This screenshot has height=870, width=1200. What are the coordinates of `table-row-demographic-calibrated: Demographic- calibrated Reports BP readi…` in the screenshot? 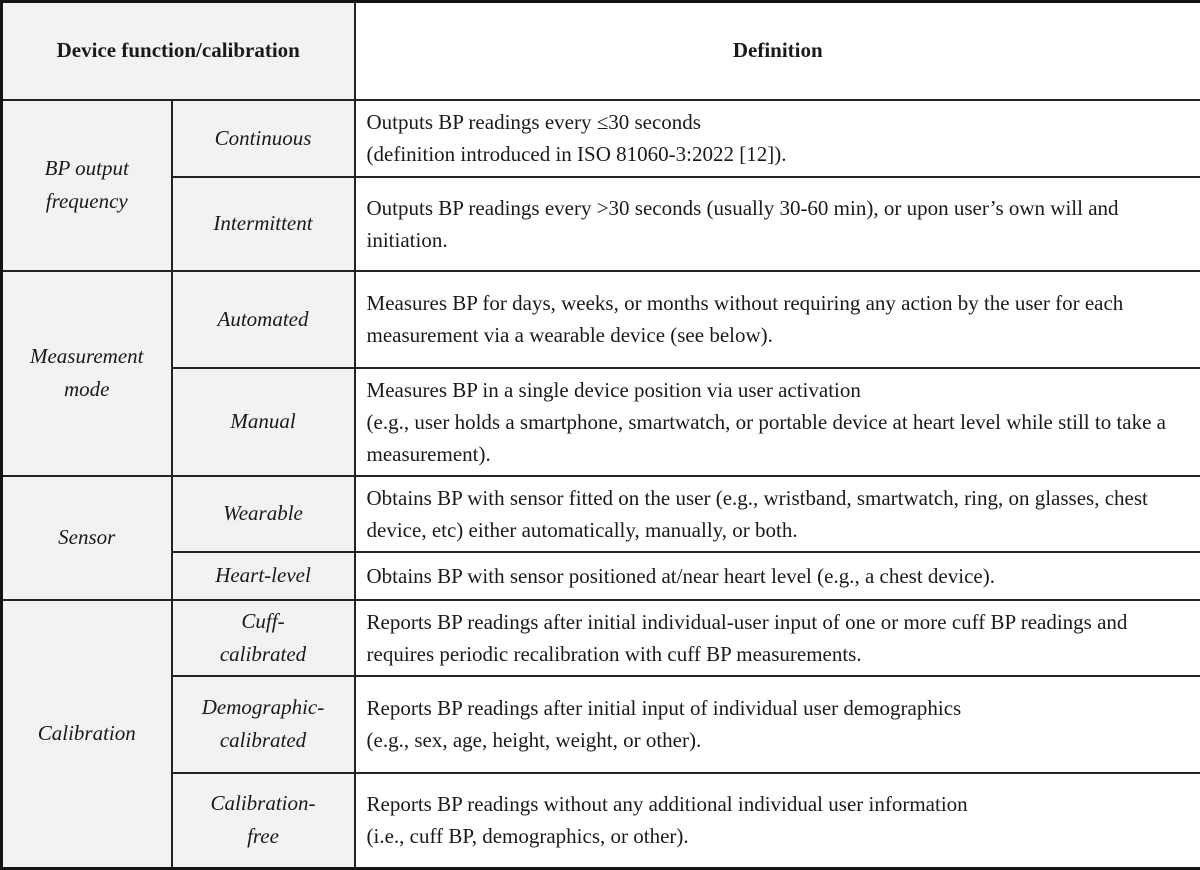 It's located at (601, 724).